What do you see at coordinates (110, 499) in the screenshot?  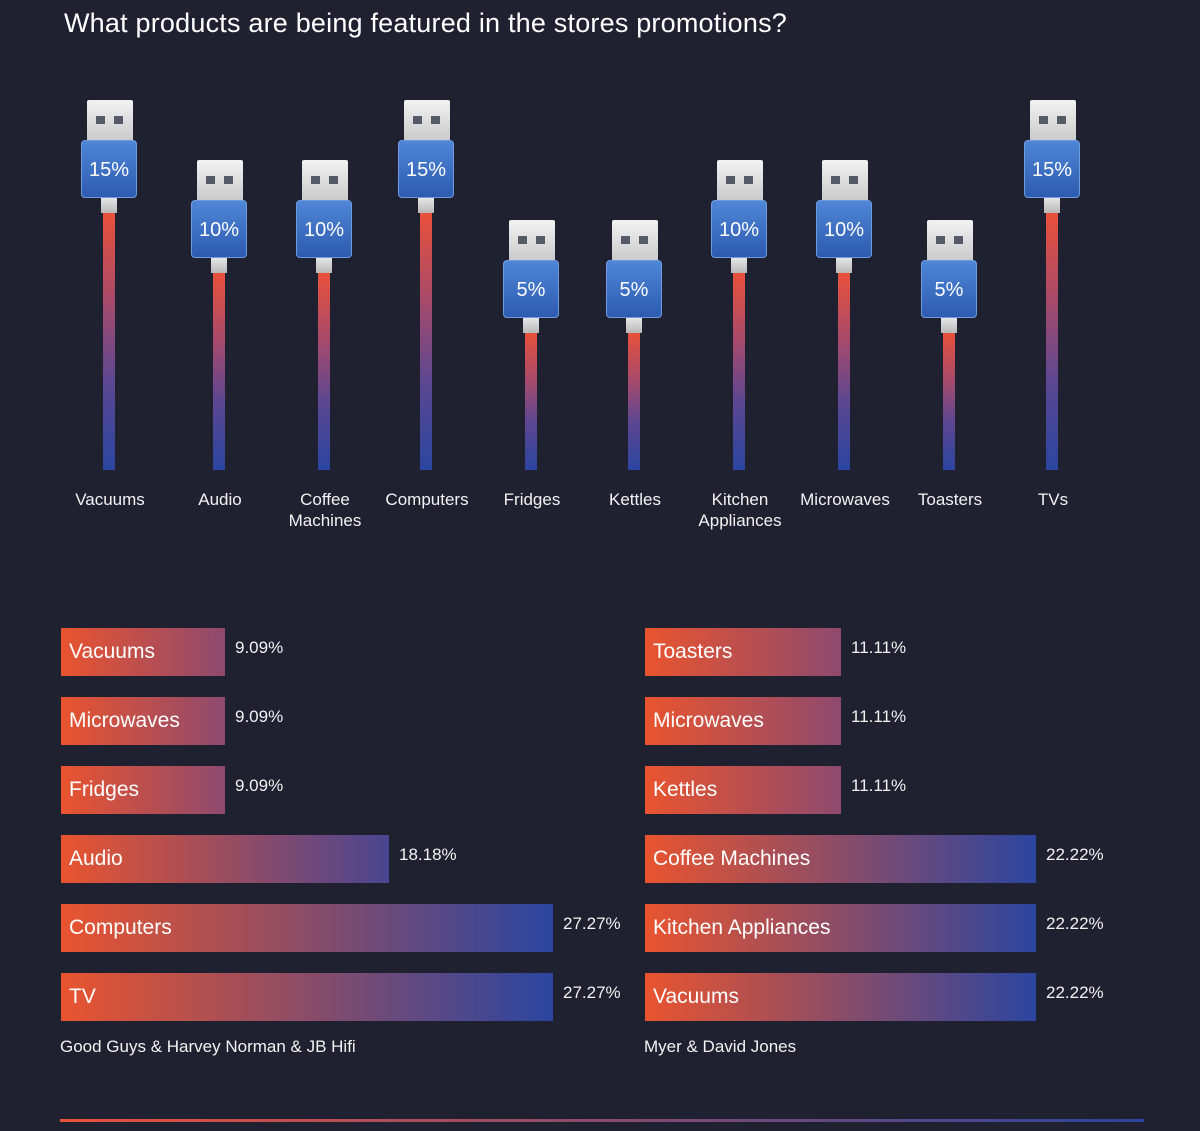 I see `category-label: Vacuums` at bounding box center [110, 499].